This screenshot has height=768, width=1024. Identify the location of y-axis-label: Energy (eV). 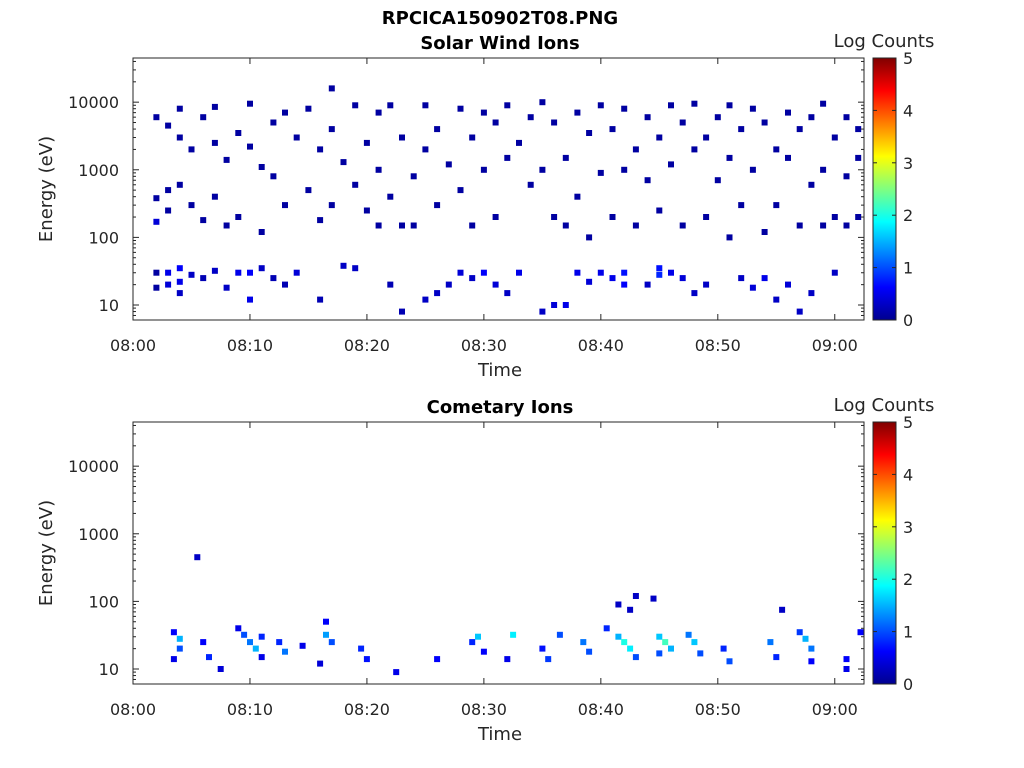
(46, 189).